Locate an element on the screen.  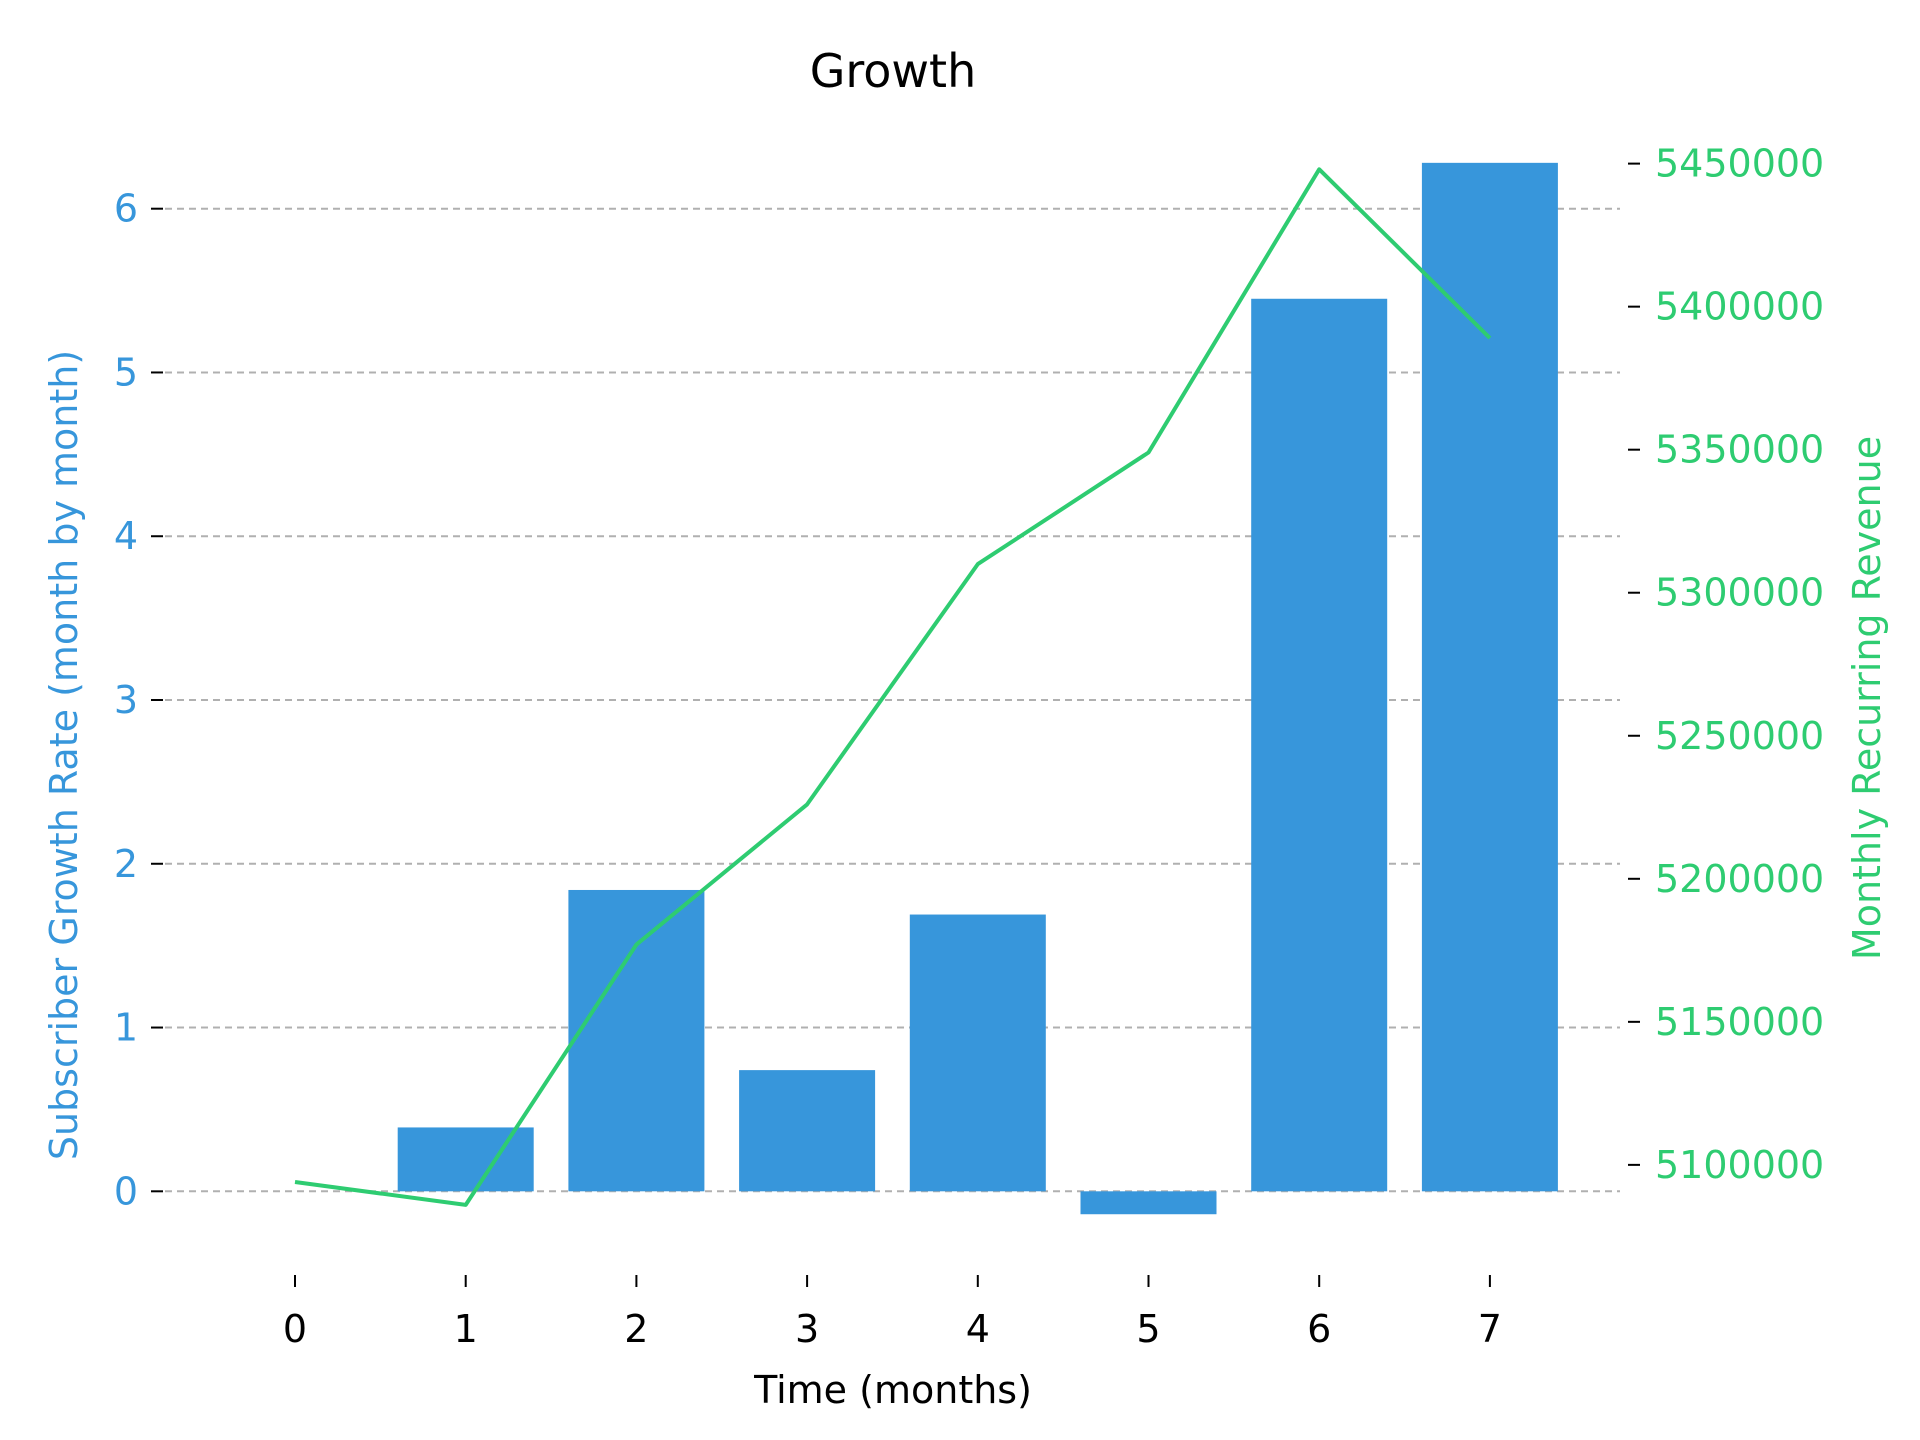
x-axis-label: Time (months) is located at coordinates (892, 1390).